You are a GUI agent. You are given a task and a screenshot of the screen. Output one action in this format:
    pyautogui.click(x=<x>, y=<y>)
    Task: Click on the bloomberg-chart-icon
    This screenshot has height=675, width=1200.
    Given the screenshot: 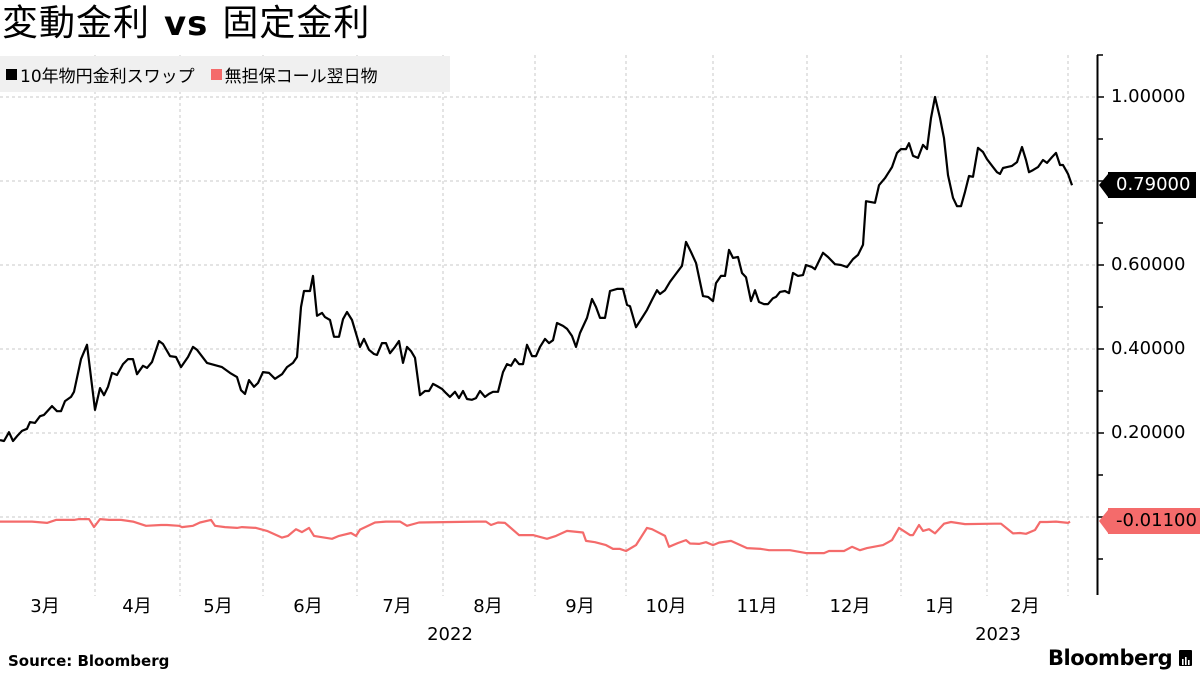 What is the action you would take?
    pyautogui.click(x=1186, y=658)
    